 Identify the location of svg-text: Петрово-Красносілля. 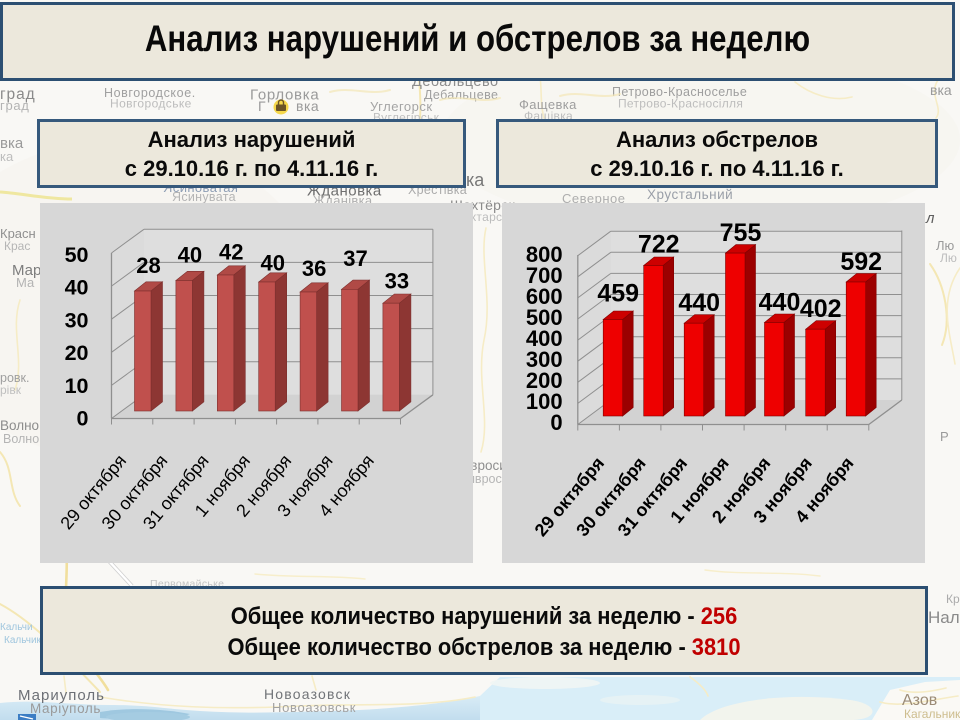
(680, 104).